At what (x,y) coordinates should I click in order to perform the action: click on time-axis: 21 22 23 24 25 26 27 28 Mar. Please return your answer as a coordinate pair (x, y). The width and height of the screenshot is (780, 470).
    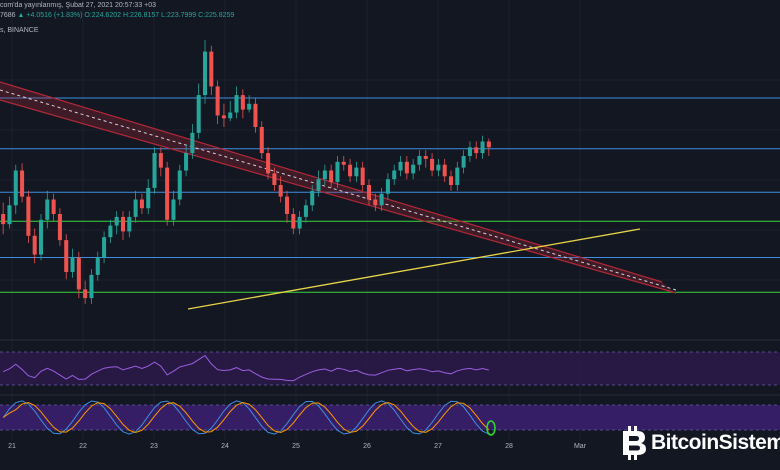
    Looking at the image, I should click on (297, 446).